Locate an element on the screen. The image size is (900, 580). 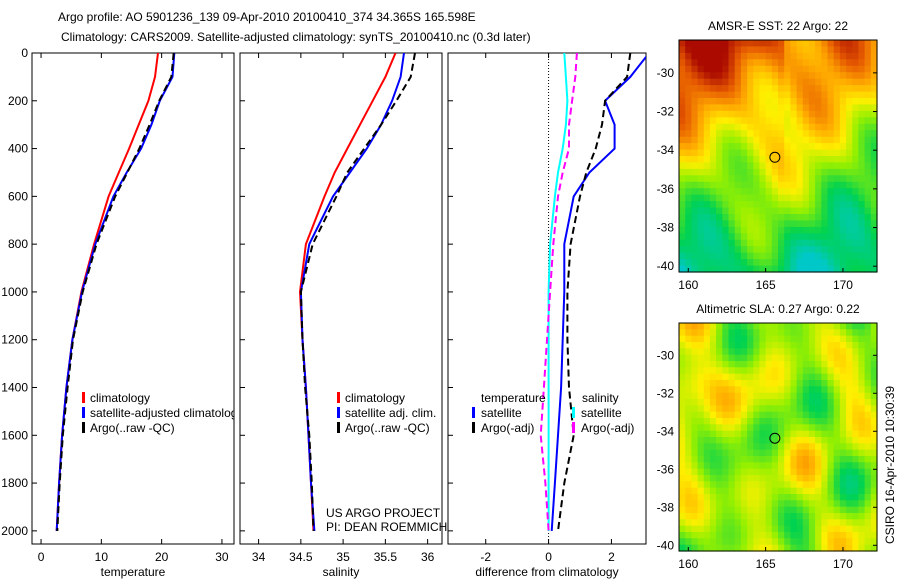
legend-label: climatology is located at coordinates (120, 398).